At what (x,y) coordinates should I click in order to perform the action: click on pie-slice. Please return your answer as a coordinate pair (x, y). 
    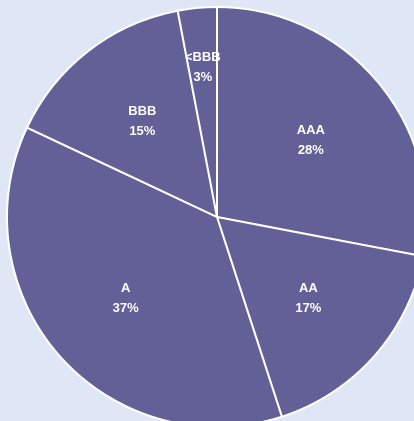
    Looking at the image, I should click on (197, 111).